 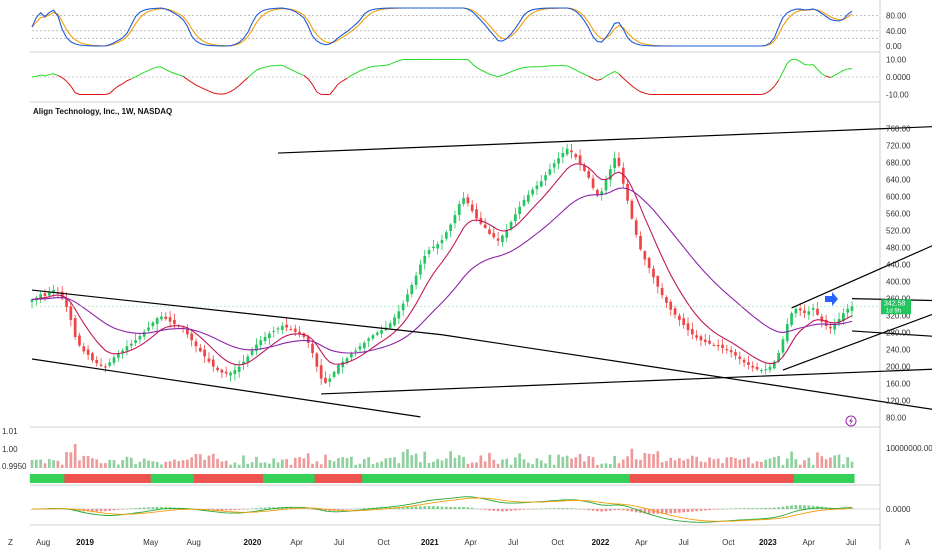 I want to click on x-tick-label: Oct, so click(x=557, y=542).